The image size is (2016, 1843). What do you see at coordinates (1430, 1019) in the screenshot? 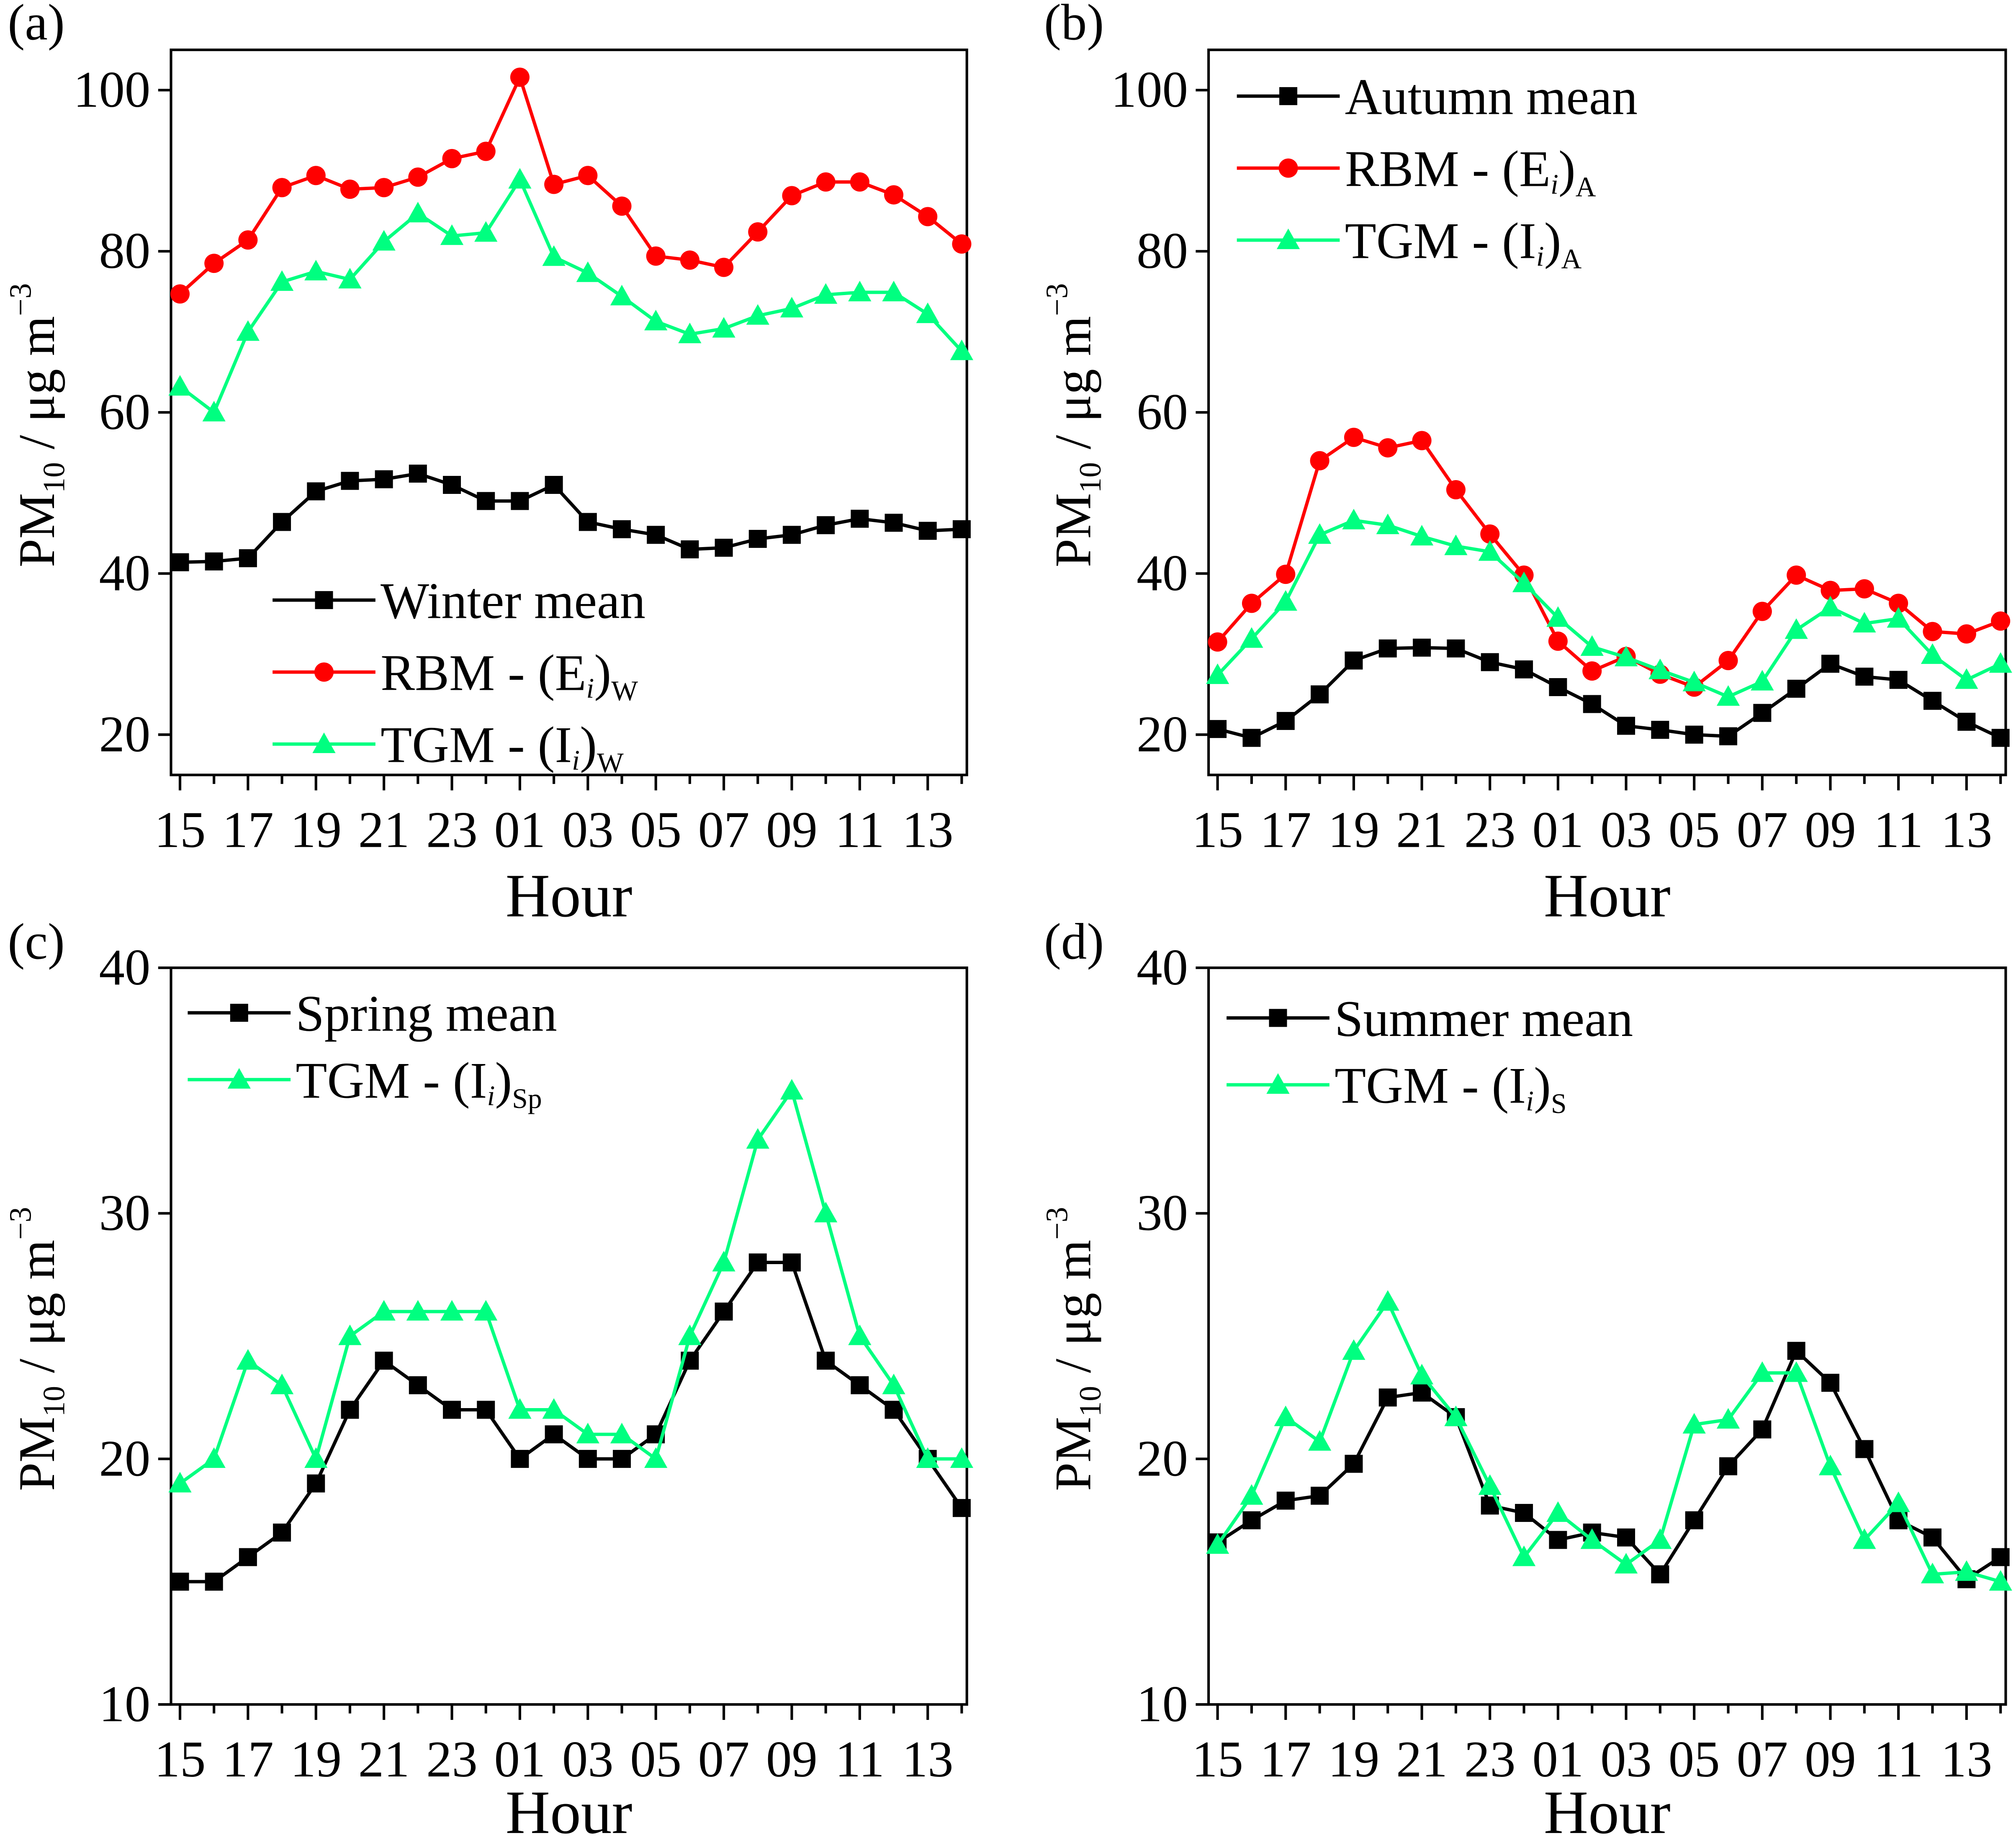
I see `legend-item: Summer mean` at bounding box center [1430, 1019].